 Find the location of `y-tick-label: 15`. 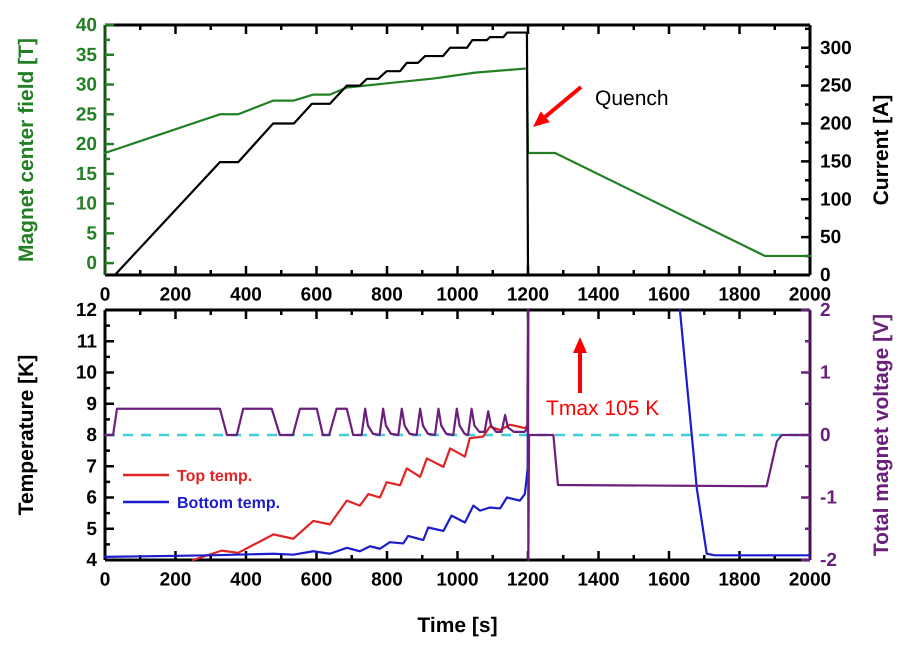

y-tick-label: 15 is located at coordinates (87, 174).